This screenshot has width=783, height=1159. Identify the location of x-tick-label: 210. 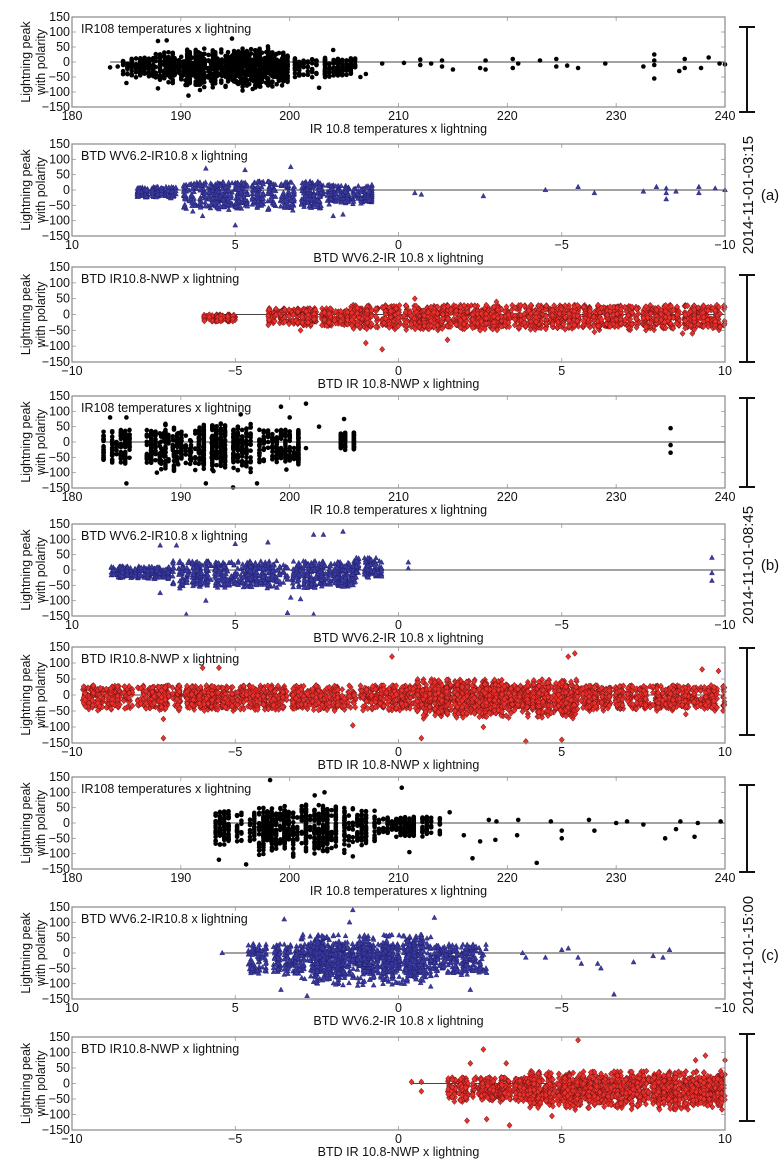
(398, 116).